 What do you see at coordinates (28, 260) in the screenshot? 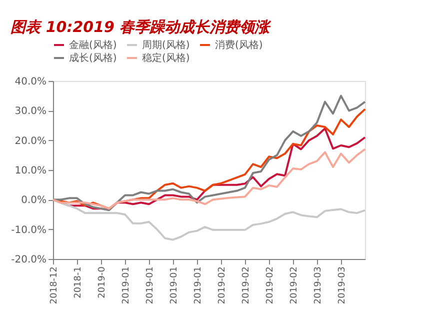
I see `y-tick-label: -20.0%` at bounding box center [28, 260].